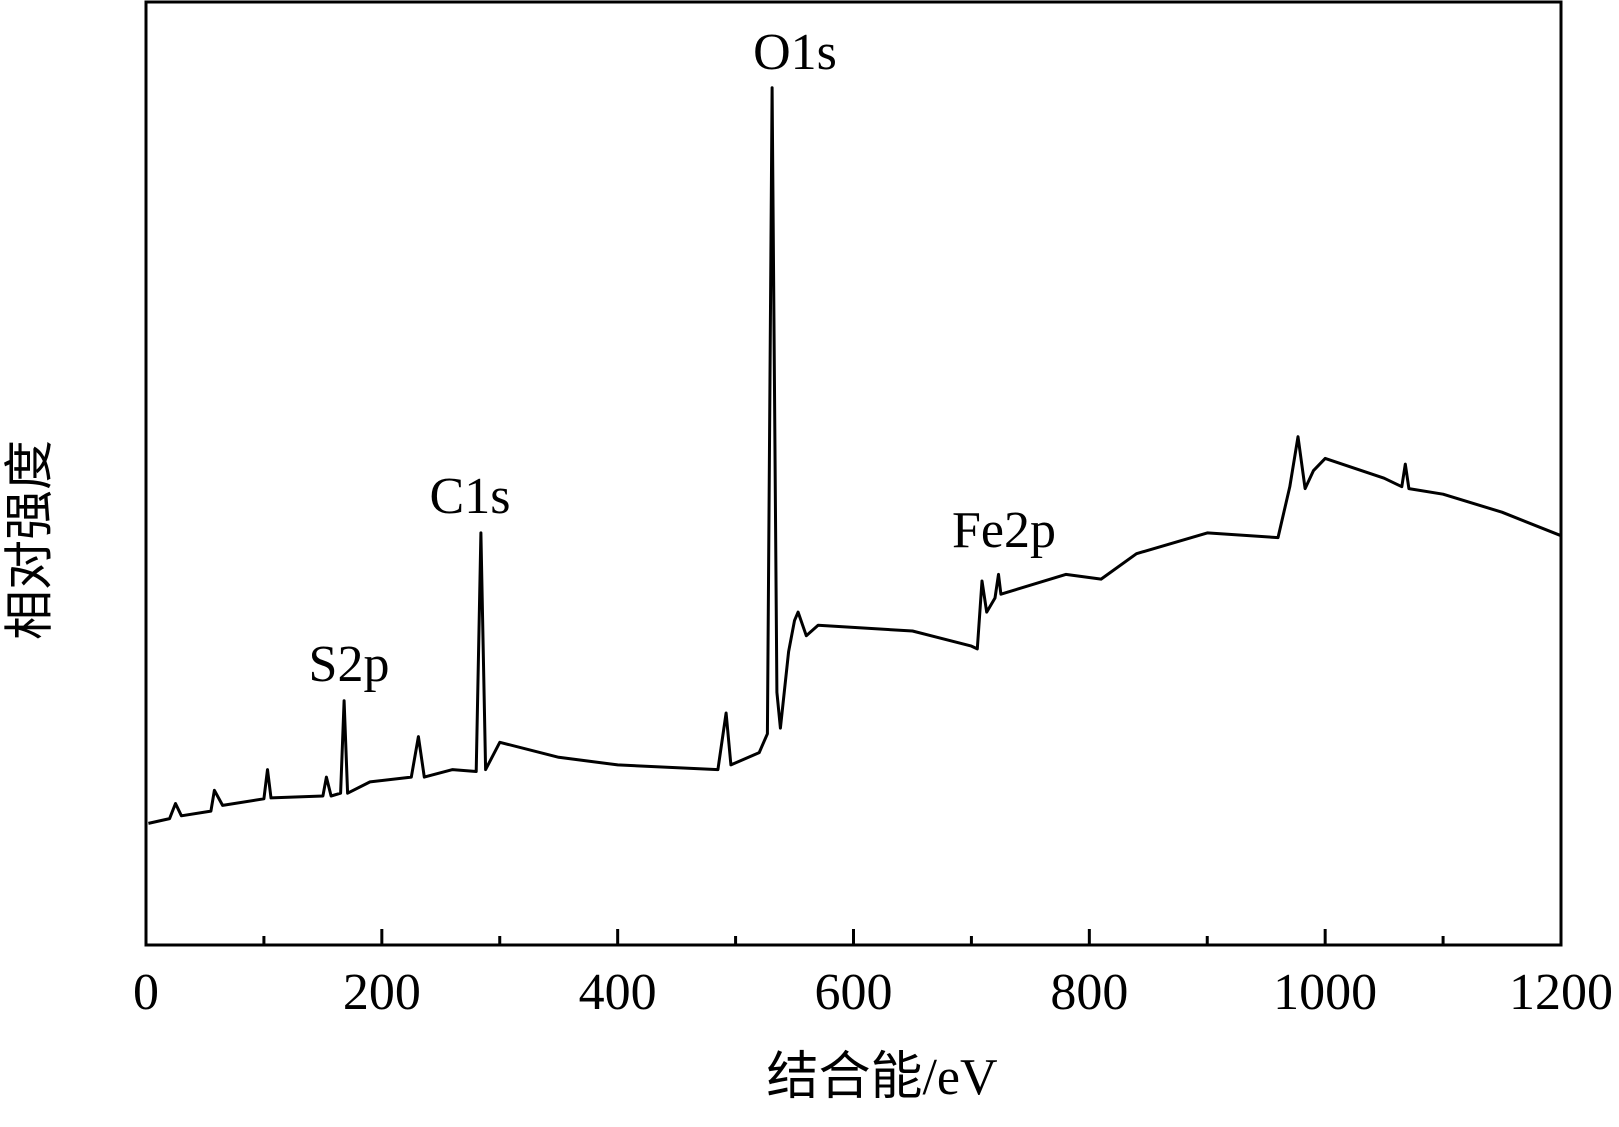 The height and width of the screenshot is (1127, 1619). I want to click on x-tick-label: 600, so click(854, 992).